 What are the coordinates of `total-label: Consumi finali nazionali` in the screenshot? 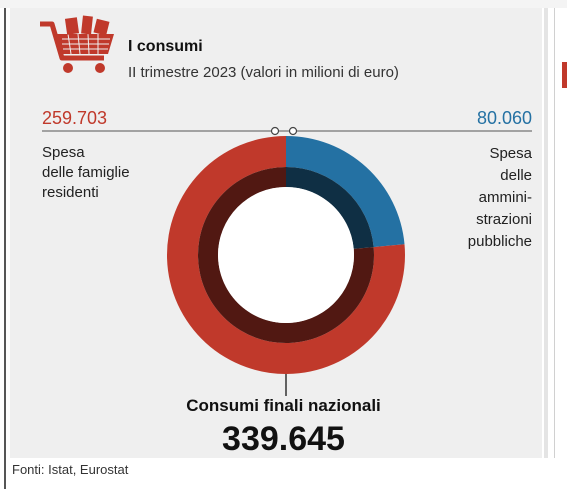 It's located at (283, 405).